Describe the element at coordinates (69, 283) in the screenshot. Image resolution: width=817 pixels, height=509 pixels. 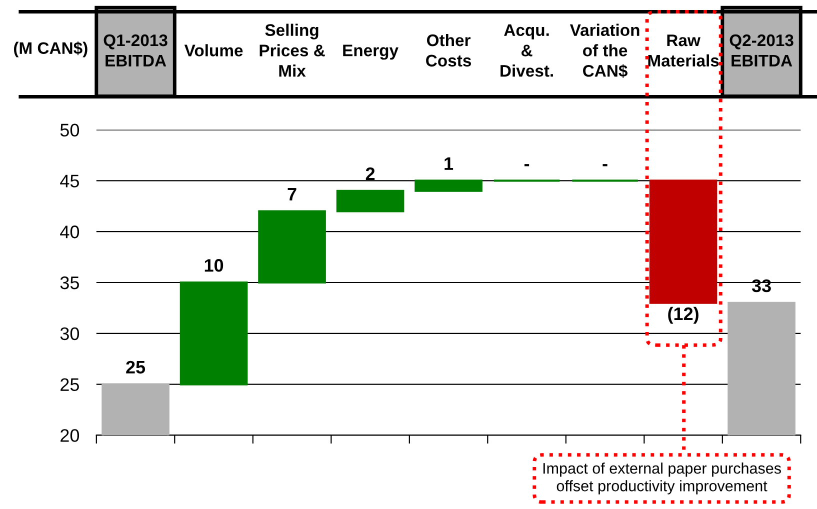
I see `y-tick-label: 35` at that location.